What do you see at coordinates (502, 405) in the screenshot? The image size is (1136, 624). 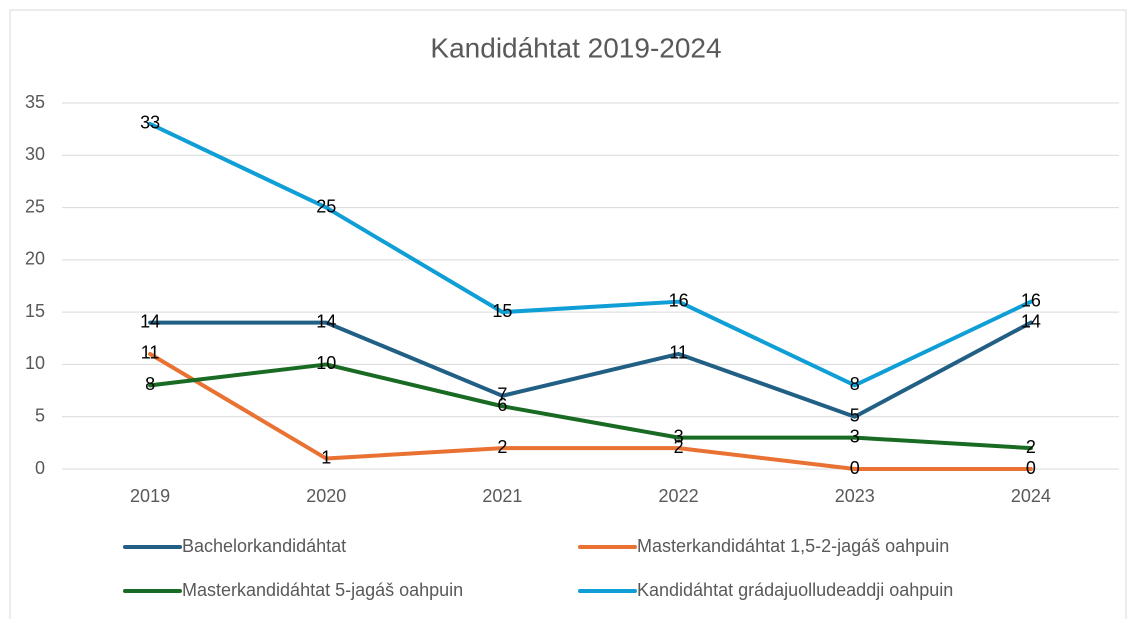 I see `data-label: 6` at bounding box center [502, 405].